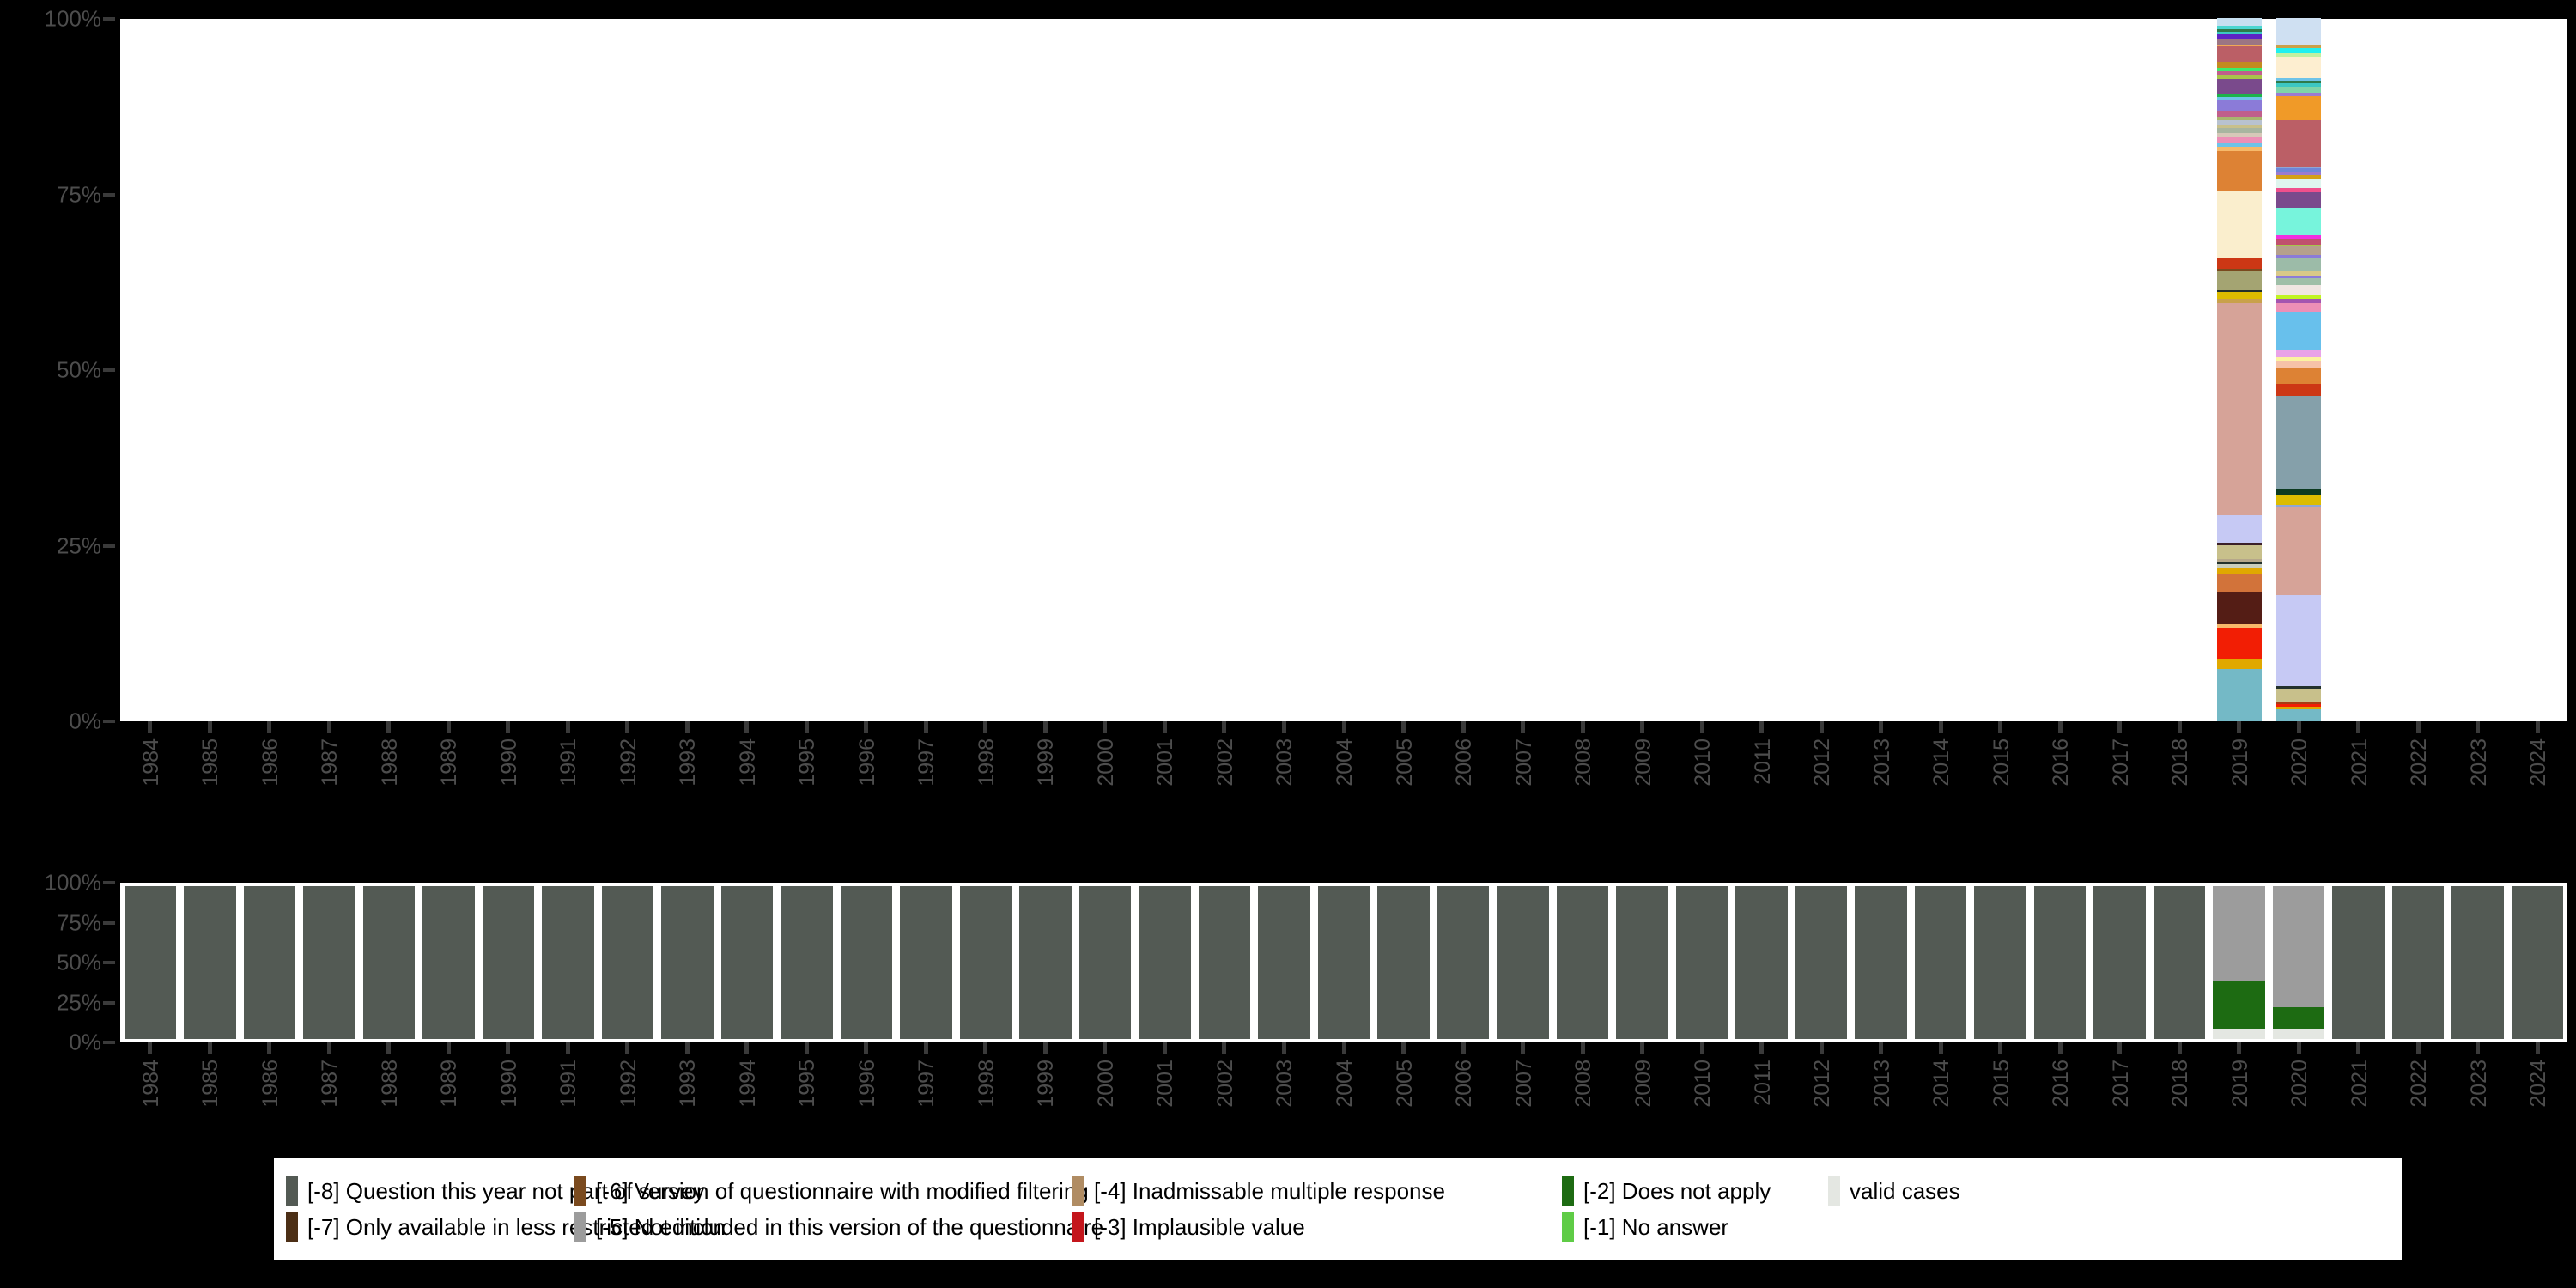 Image resolution: width=2576 pixels, height=1288 pixels. What do you see at coordinates (1881, 1084) in the screenshot?
I see `x-tick-label-2013: 2013` at bounding box center [1881, 1084].